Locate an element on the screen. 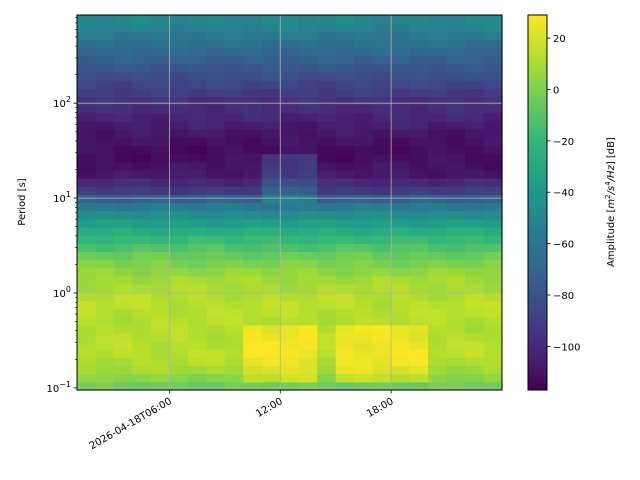 The image size is (640, 480). colorbar-tick-label: −40 is located at coordinates (563, 193).